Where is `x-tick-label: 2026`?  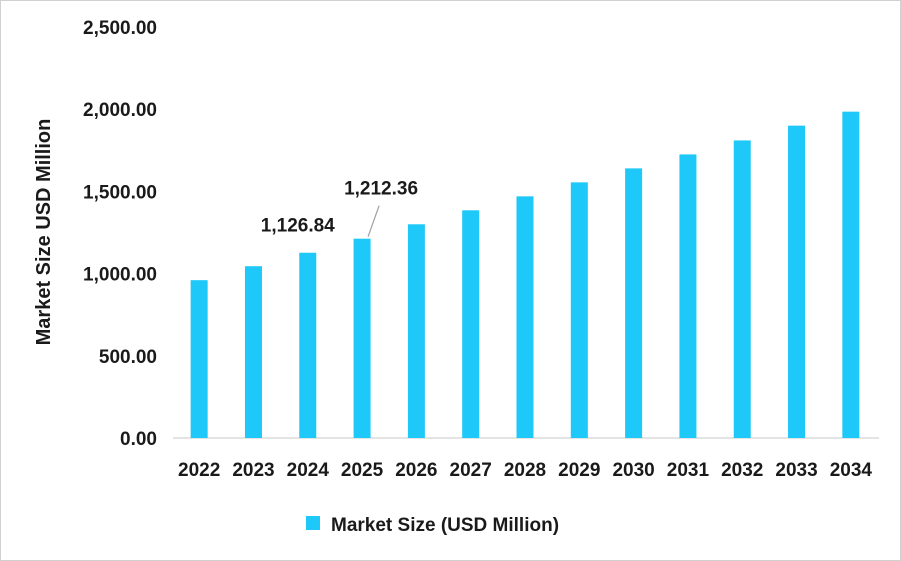
x-tick-label: 2026 is located at coordinates (416, 470).